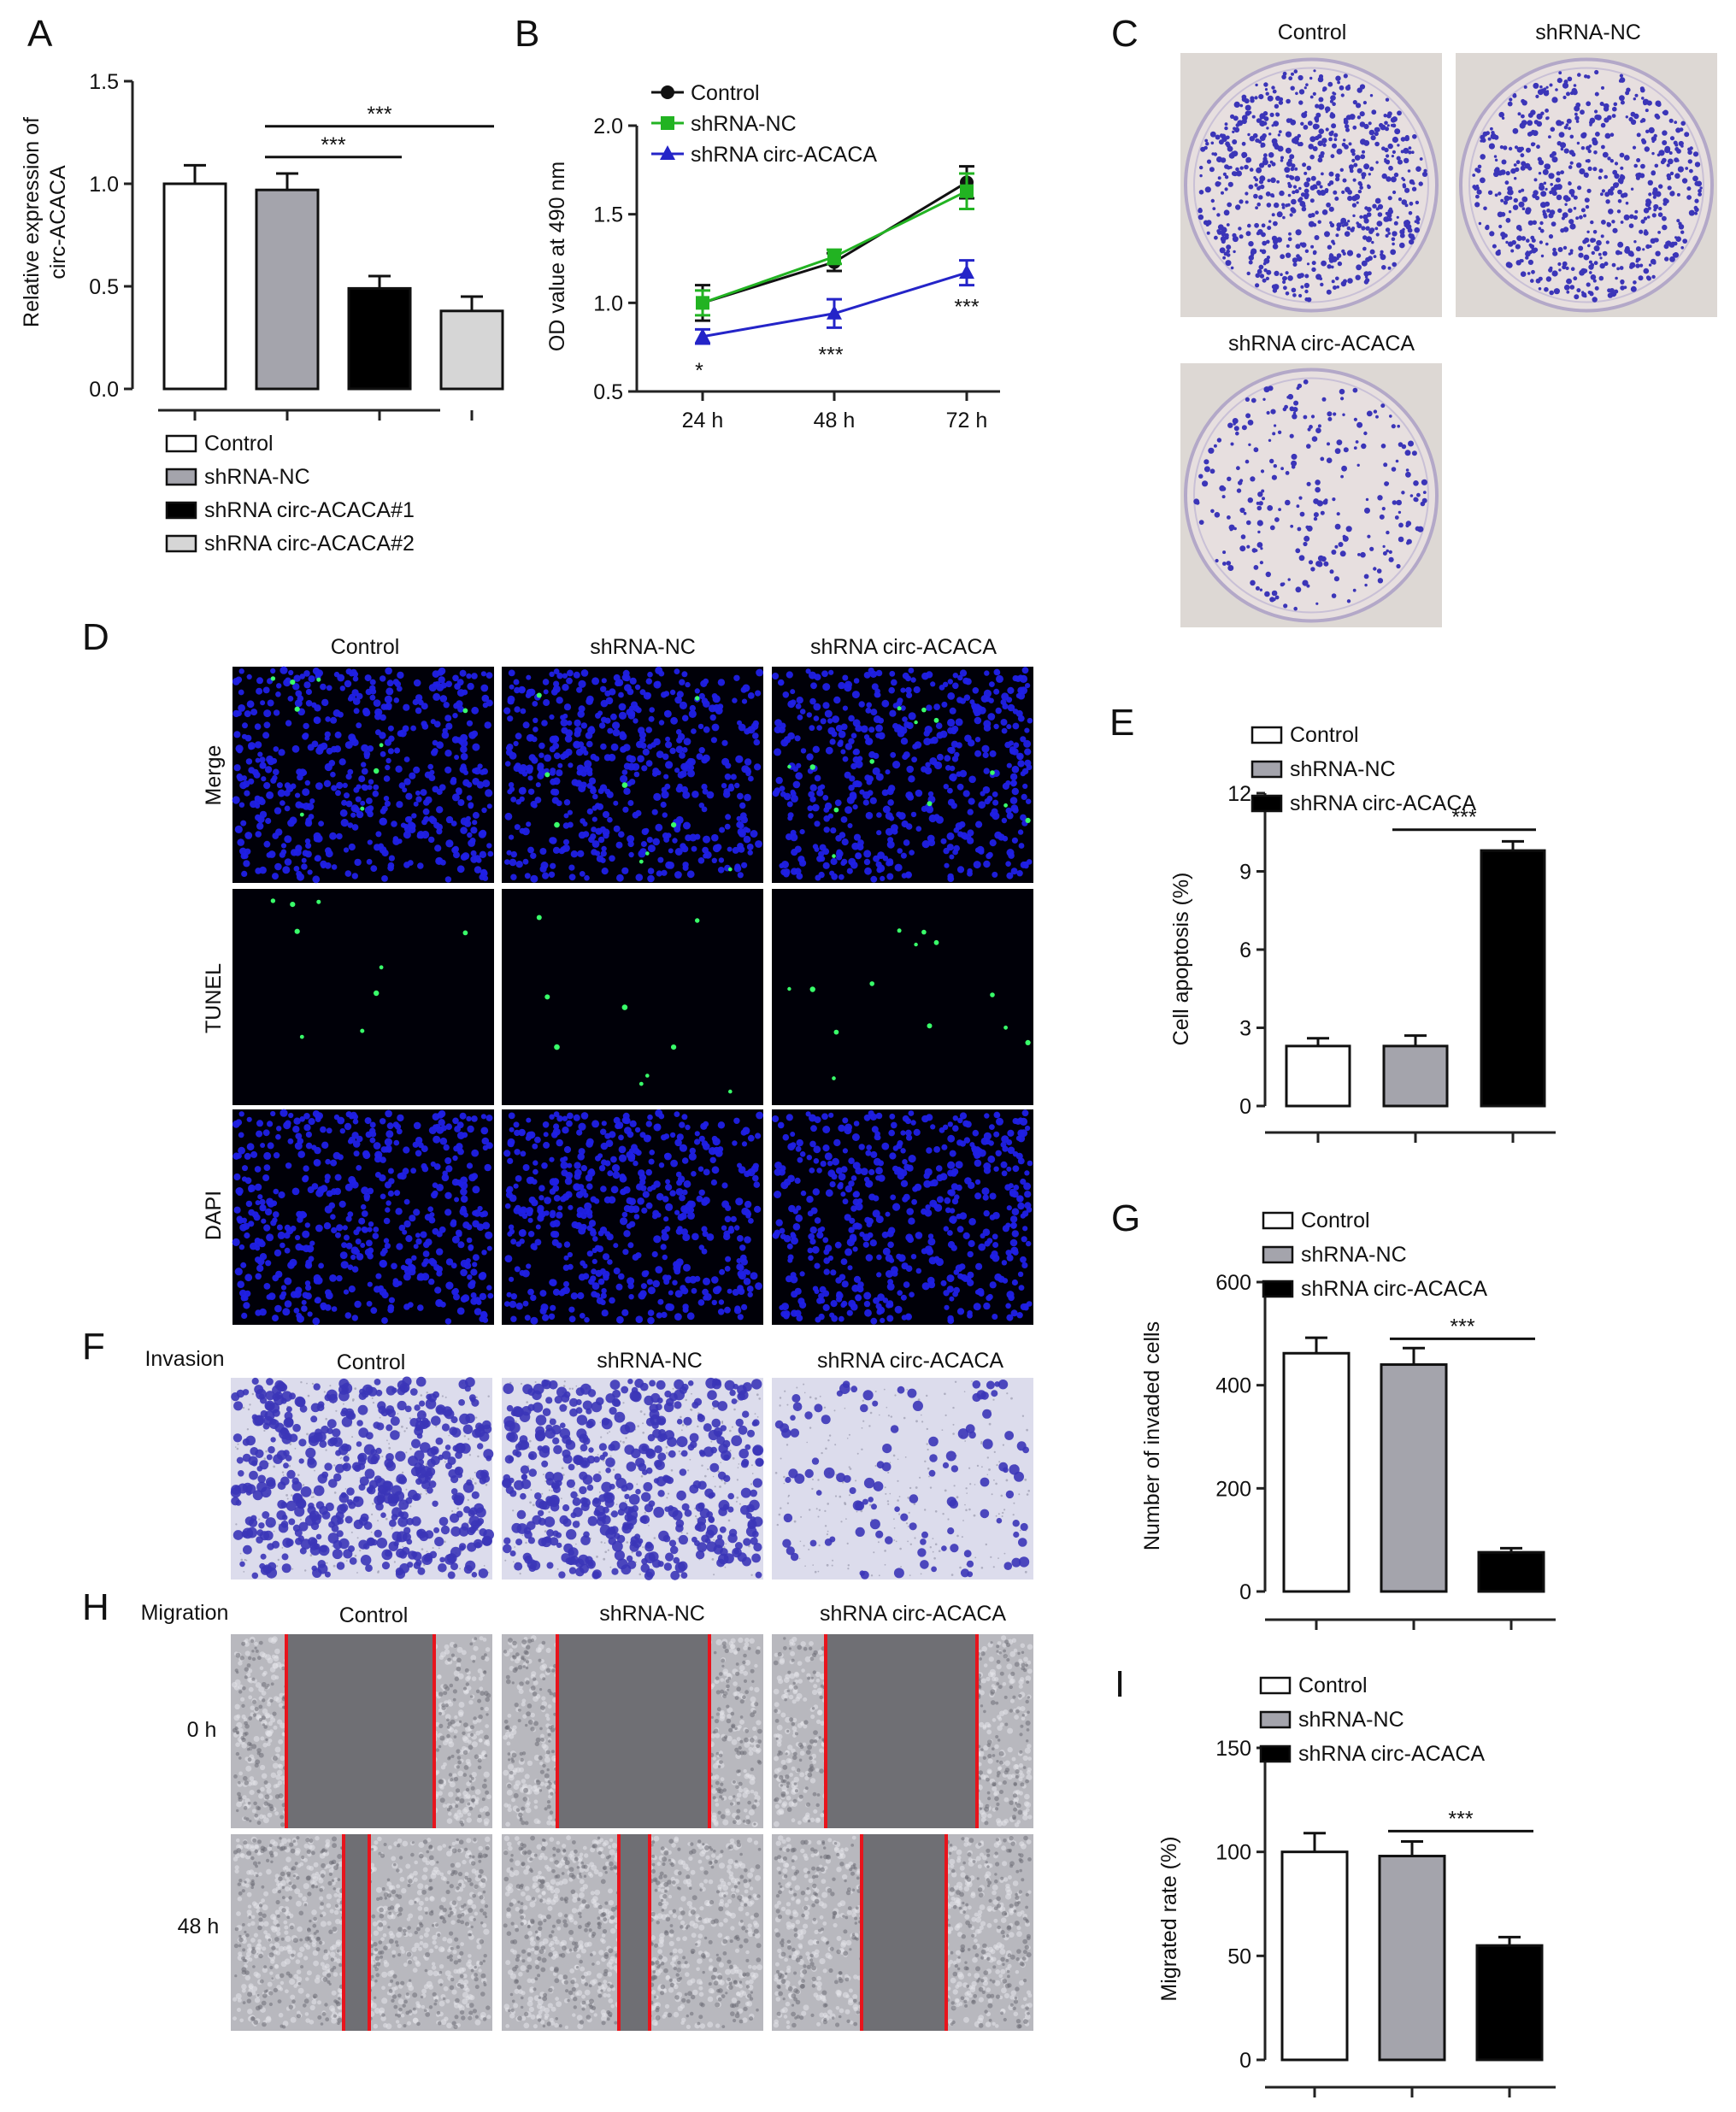 Image resolution: width=1736 pixels, height=2112 pixels. What do you see at coordinates (1513, 978) in the screenshot?
I see `panel-e-bar` at bounding box center [1513, 978].